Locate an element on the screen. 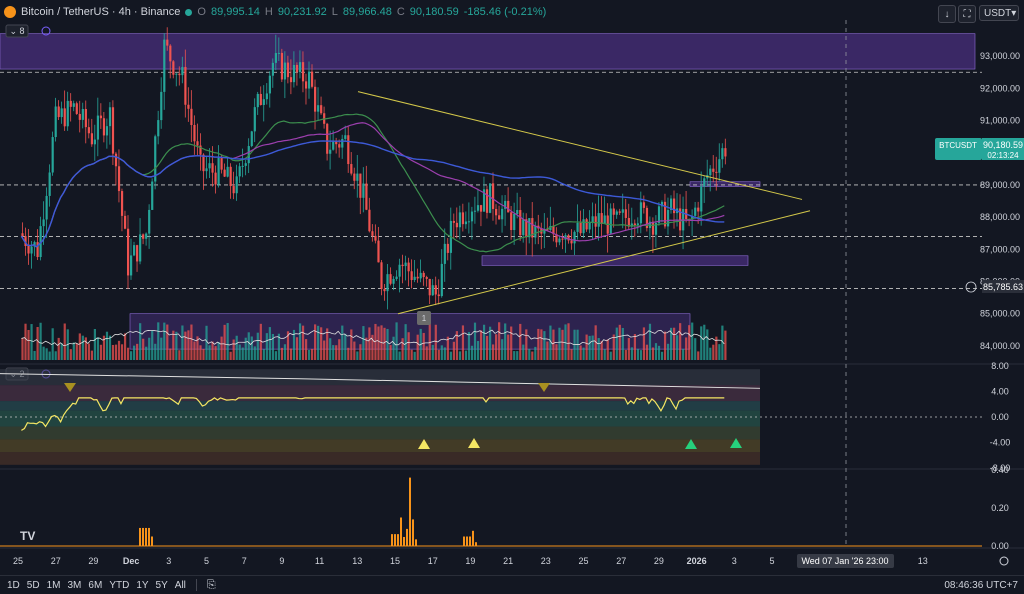  oscillator-band is located at coordinates (380, 458).